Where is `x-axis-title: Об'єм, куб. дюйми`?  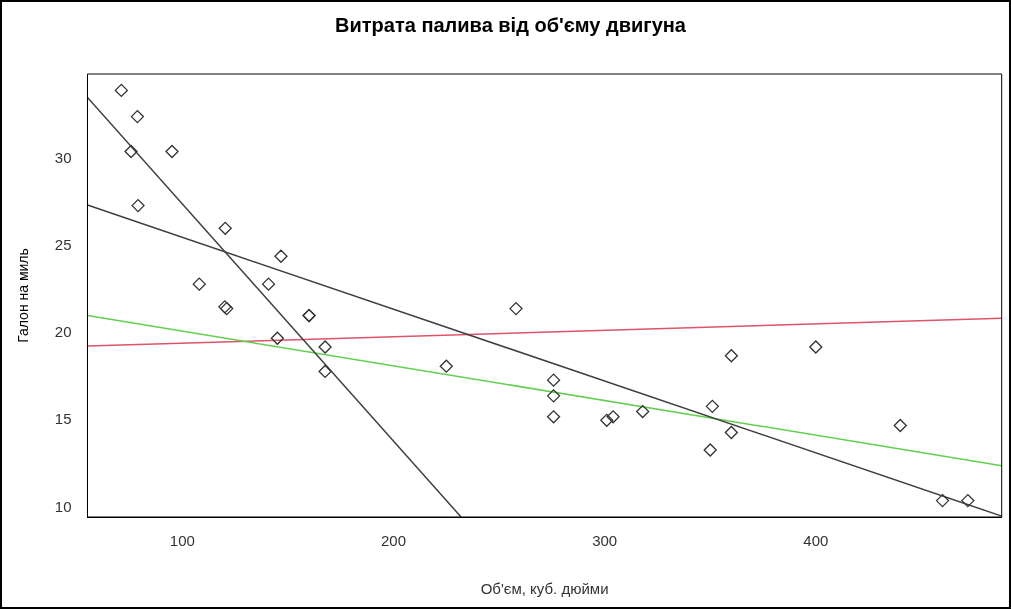
x-axis-title: Об'єм, куб. дюйми is located at coordinates (544, 589).